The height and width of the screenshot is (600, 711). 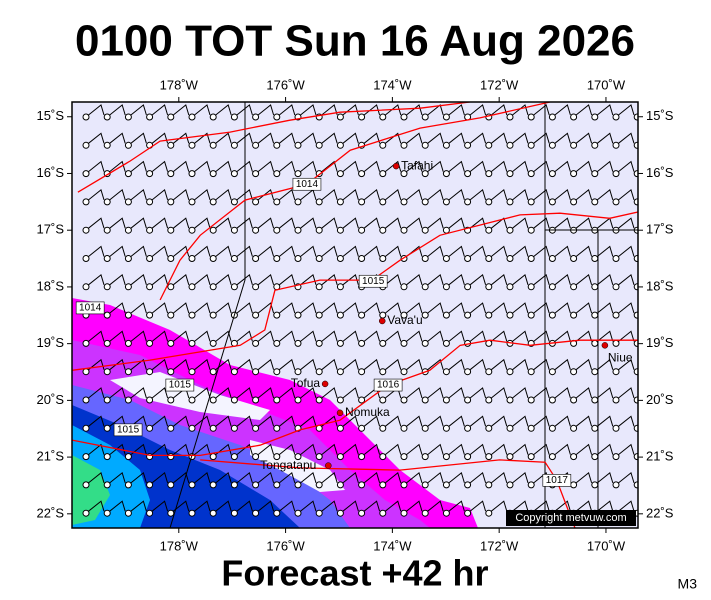 I want to click on place-name: Nomuka, so click(x=367, y=412).